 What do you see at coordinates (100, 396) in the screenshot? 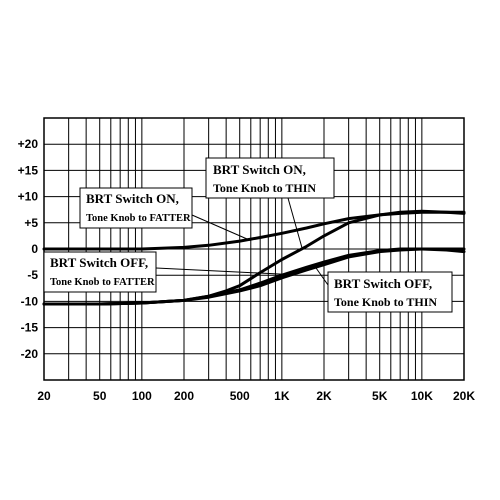
I see `x-tick-label: 50` at bounding box center [100, 396].